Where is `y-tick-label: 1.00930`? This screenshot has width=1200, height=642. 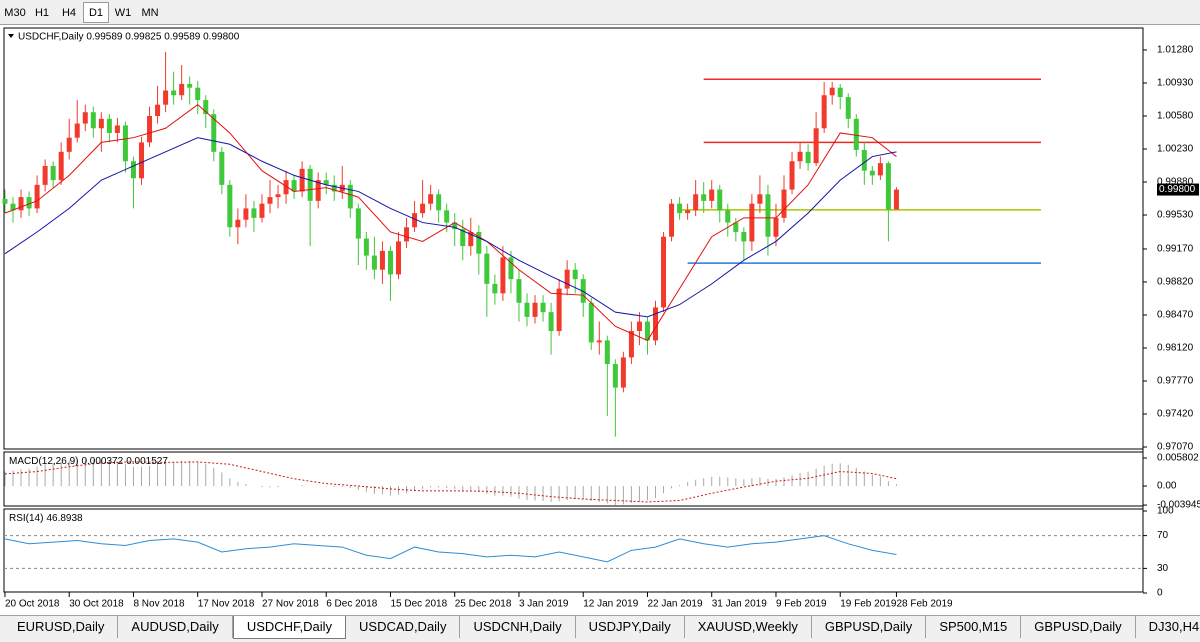 y-tick-label: 1.00930 is located at coordinates (1175, 83).